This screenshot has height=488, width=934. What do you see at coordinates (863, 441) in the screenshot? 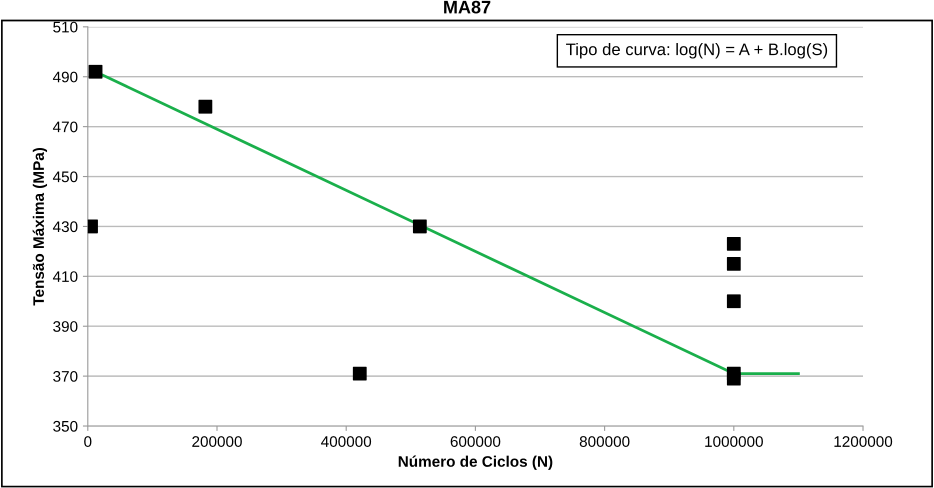
I see `x-tick-label: 1200000` at bounding box center [863, 441].